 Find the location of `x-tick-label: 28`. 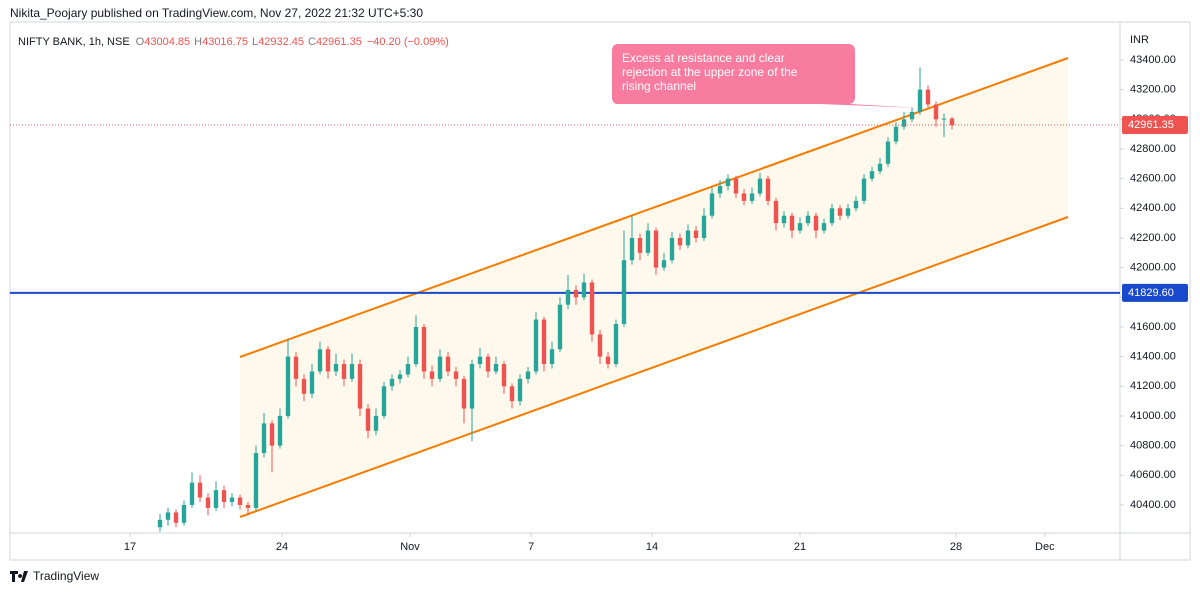

x-tick-label: 28 is located at coordinates (956, 547).